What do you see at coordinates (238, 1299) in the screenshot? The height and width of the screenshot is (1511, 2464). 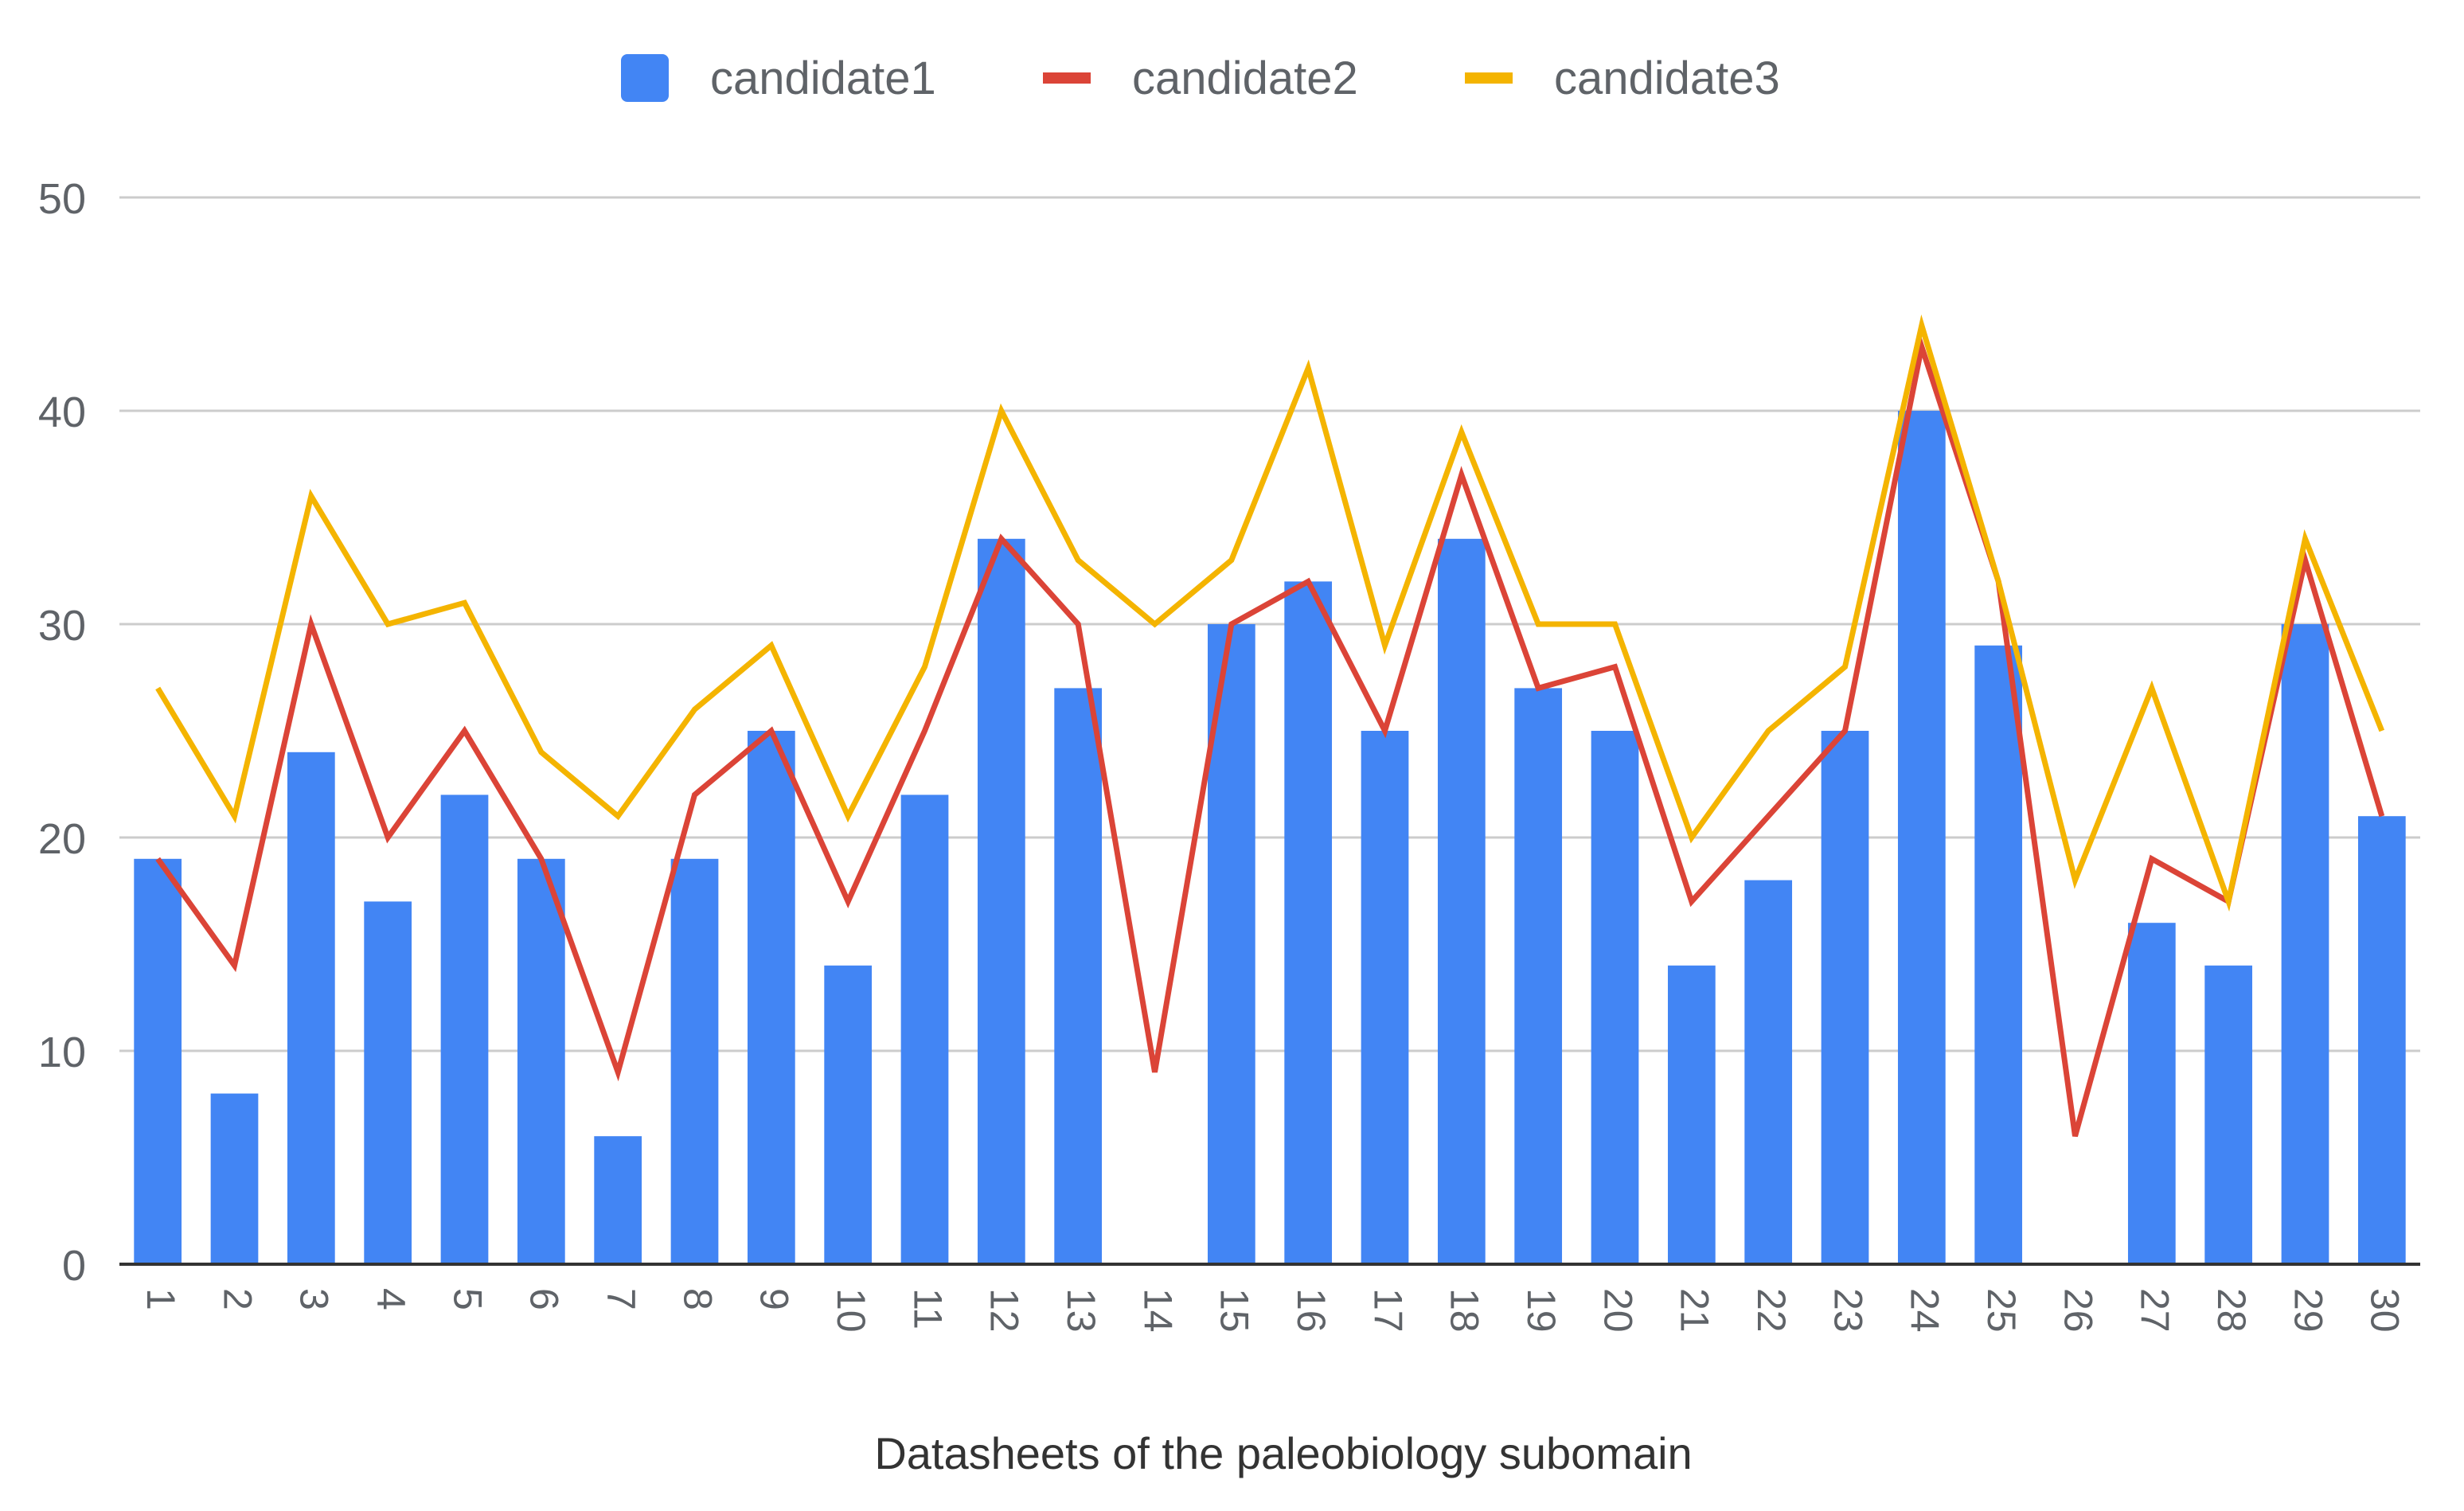 I see `x-tick-label: 2` at bounding box center [238, 1299].